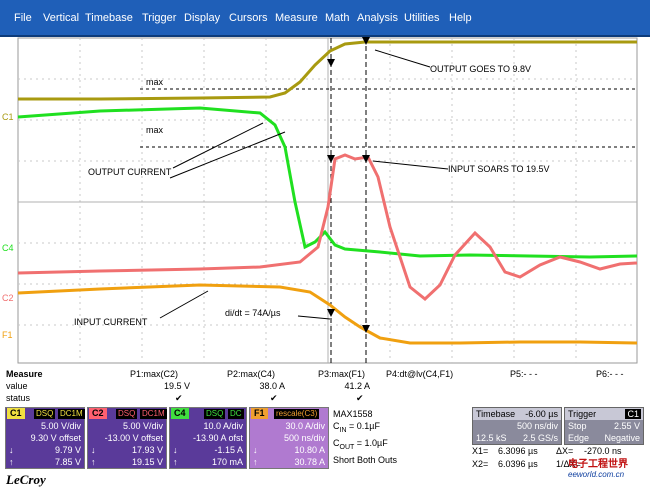 The height and width of the screenshot is (490, 650). What do you see at coordinates (67, 462) in the screenshot?
I see `cursor-value: 7.85 V` at bounding box center [67, 462].